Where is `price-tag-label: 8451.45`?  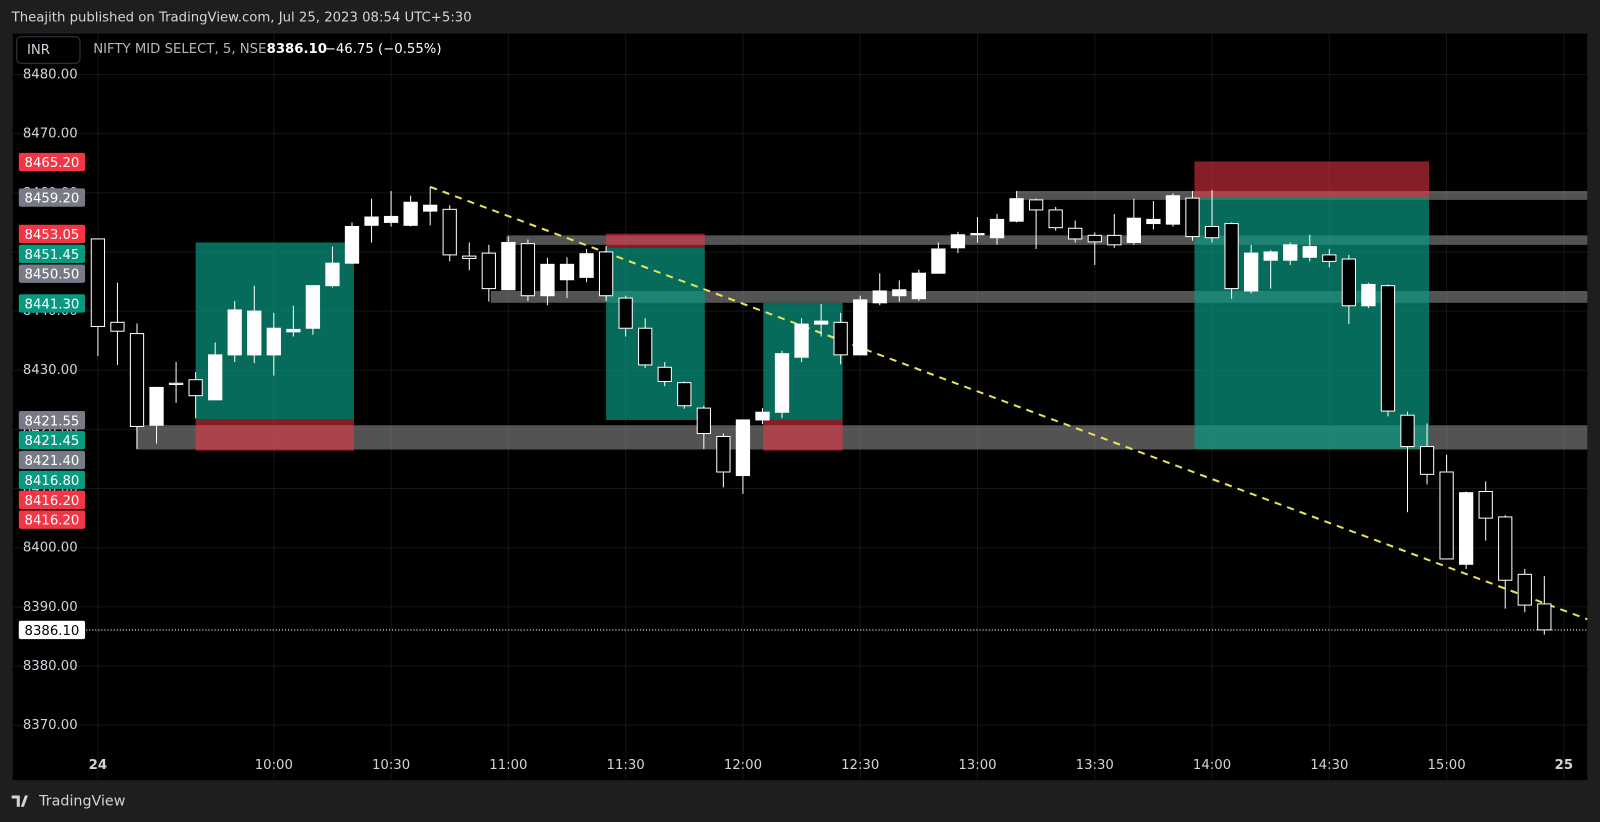
price-tag-label: 8451.45 is located at coordinates (52, 255).